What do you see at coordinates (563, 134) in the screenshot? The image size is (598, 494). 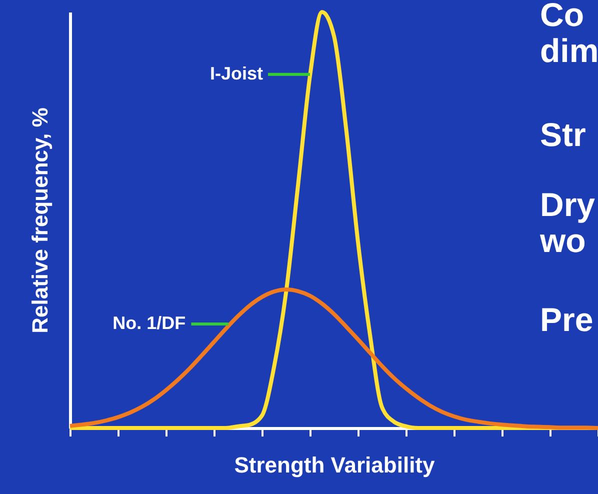 I see `annotation: Str` at bounding box center [563, 134].